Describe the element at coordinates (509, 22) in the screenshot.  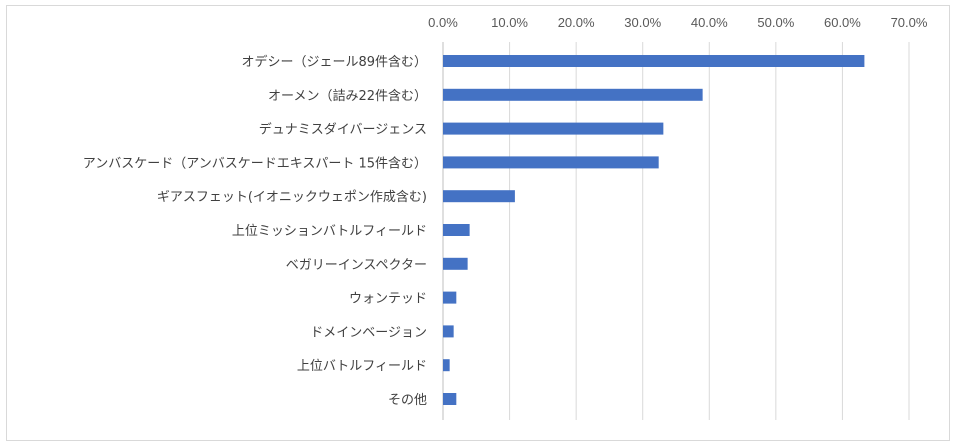
I see `x-tick-label: 10.0%` at that location.